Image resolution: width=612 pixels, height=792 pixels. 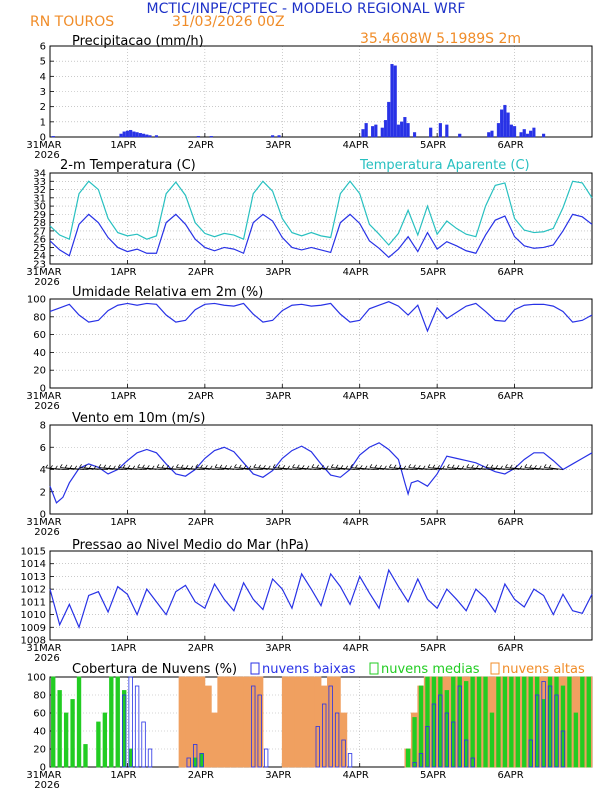 I want to click on humidity-xtick-label: 4APR, so click(x=356, y=396).